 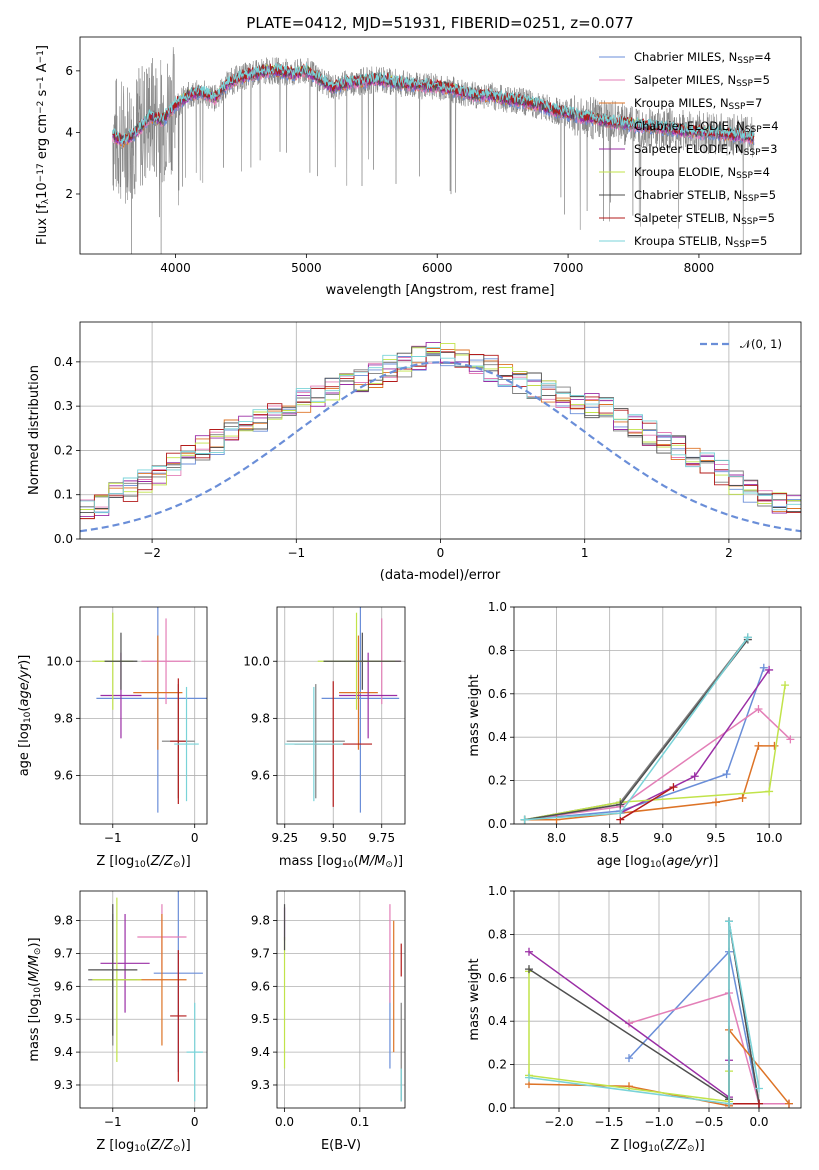 What do you see at coordinates (769, 838) in the screenshot?
I see `x-tick-label: 10.0` at bounding box center [769, 838].